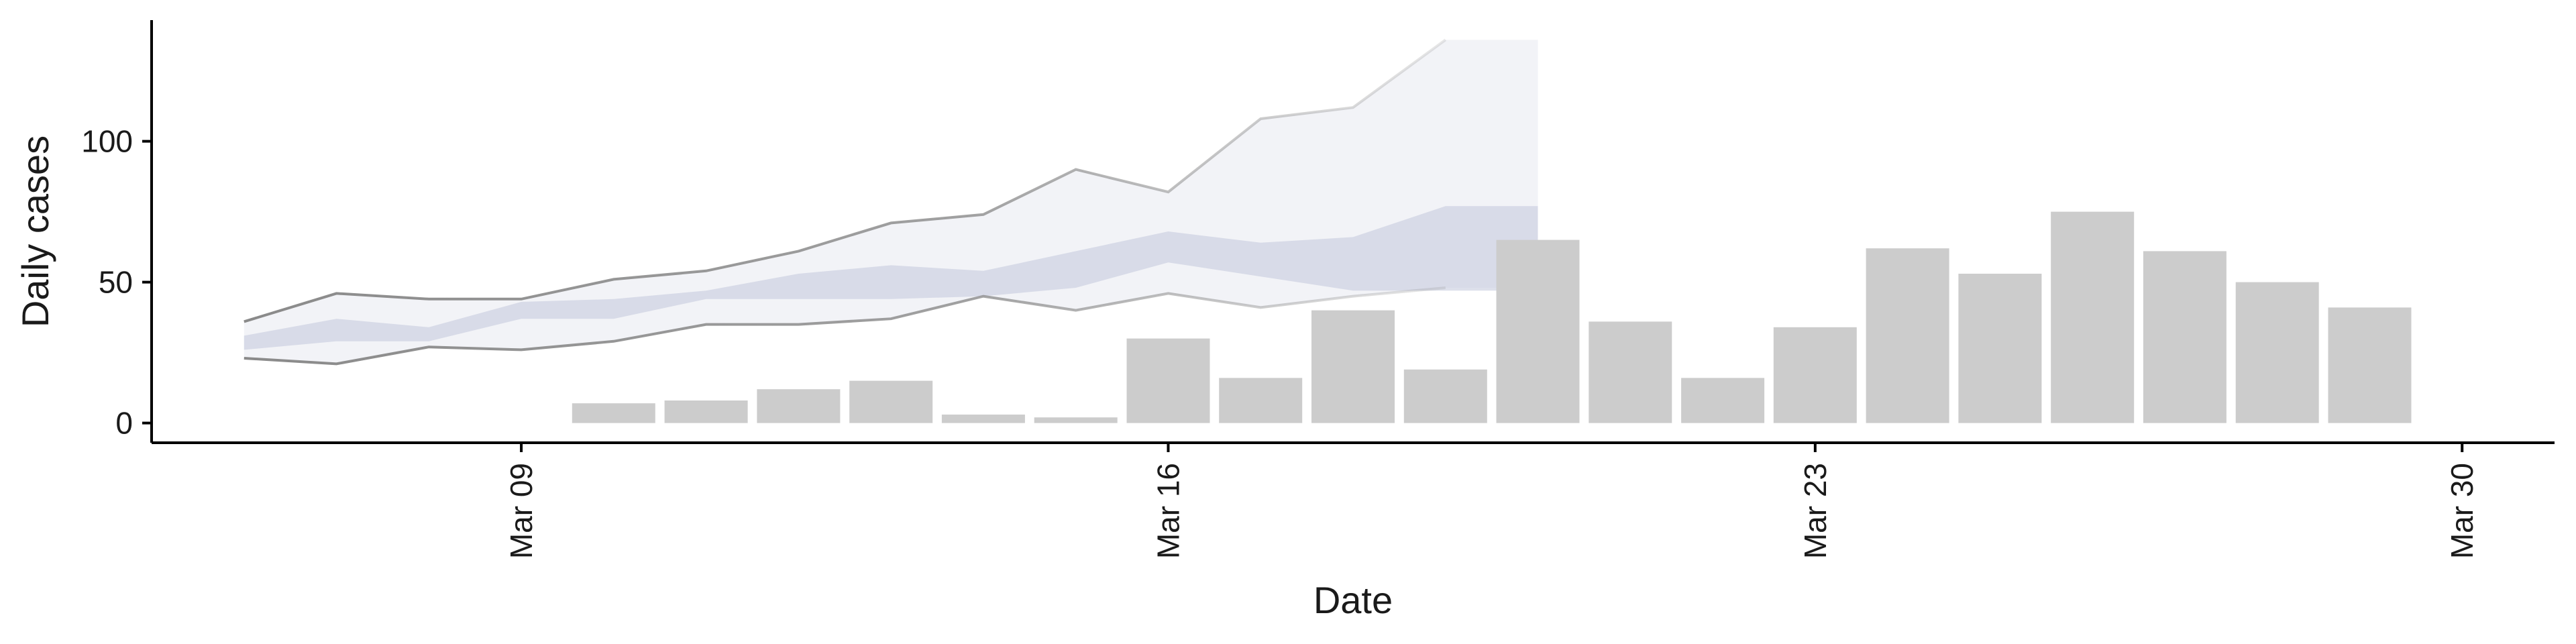  What do you see at coordinates (1168, 511) in the screenshot?
I see `x-tick-label: Mar 16` at bounding box center [1168, 511].